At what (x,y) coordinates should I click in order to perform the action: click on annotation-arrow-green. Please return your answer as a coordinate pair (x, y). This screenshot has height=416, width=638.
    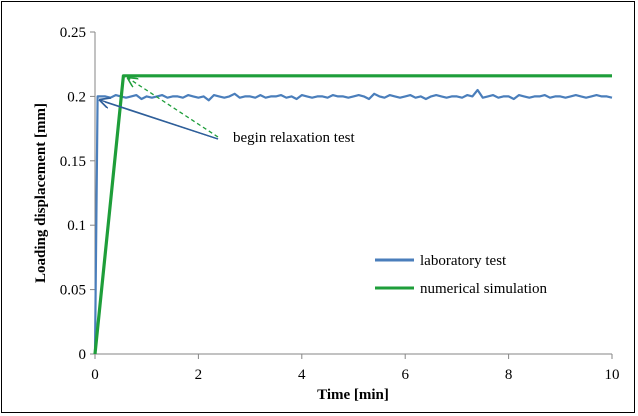
    Looking at the image, I should click on (173, 108).